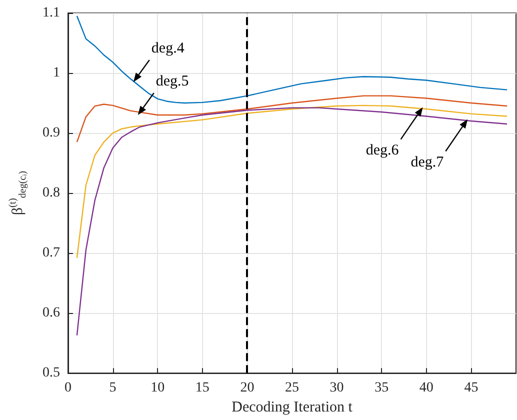 This screenshot has height=420, width=517. What do you see at coordinates (426, 388) in the screenshot?
I see `x-tick-label: 40` at bounding box center [426, 388].